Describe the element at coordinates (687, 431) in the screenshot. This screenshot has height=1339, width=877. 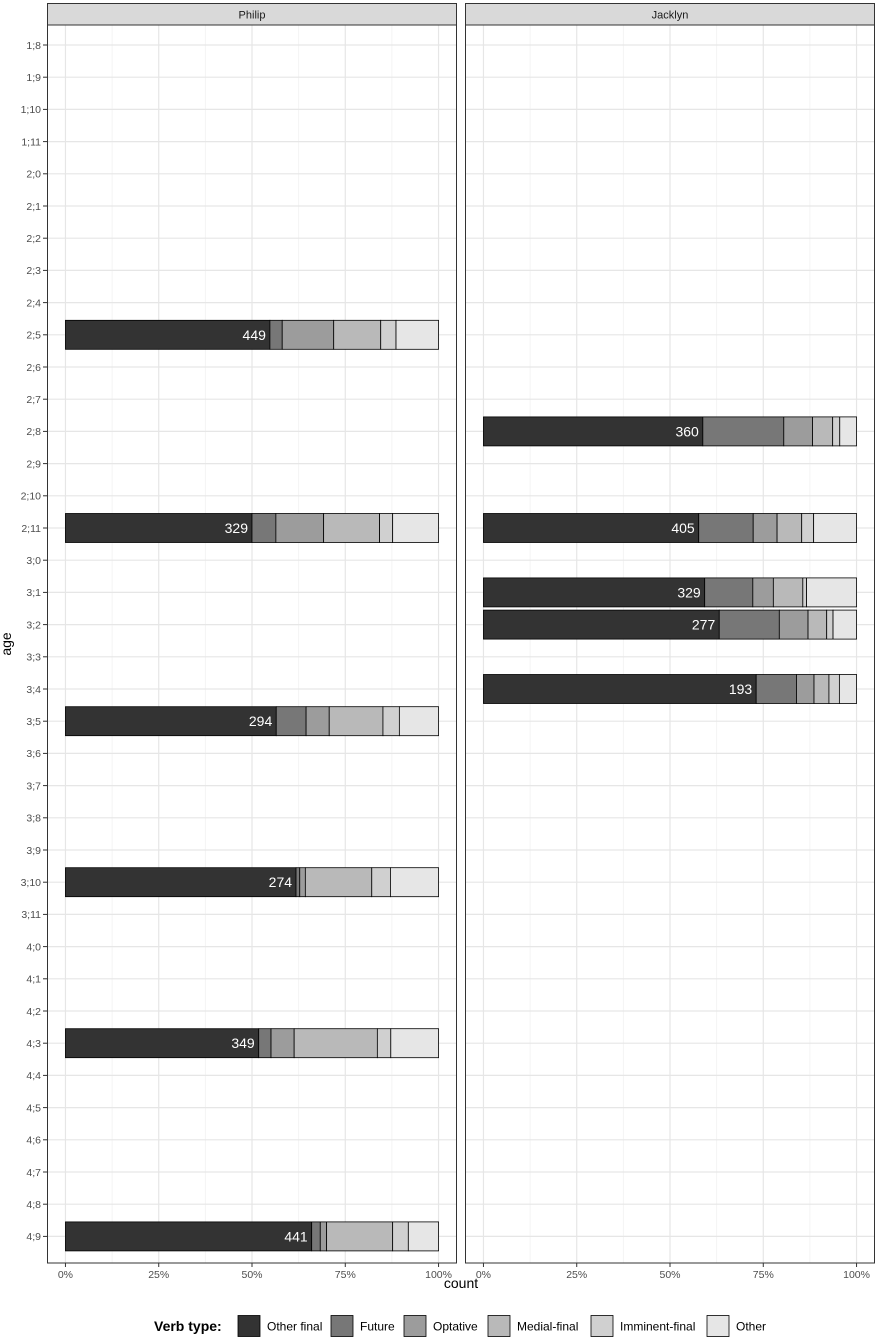
I see `bar-count-label: 360` at that location.